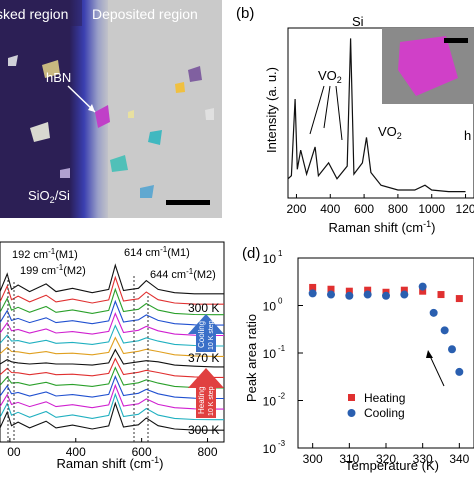 The height and width of the screenshot is (479, 474). Describe the element at coordinates (282, 443) in the screenshot. I see `ytick-exponent: -3` at that location.